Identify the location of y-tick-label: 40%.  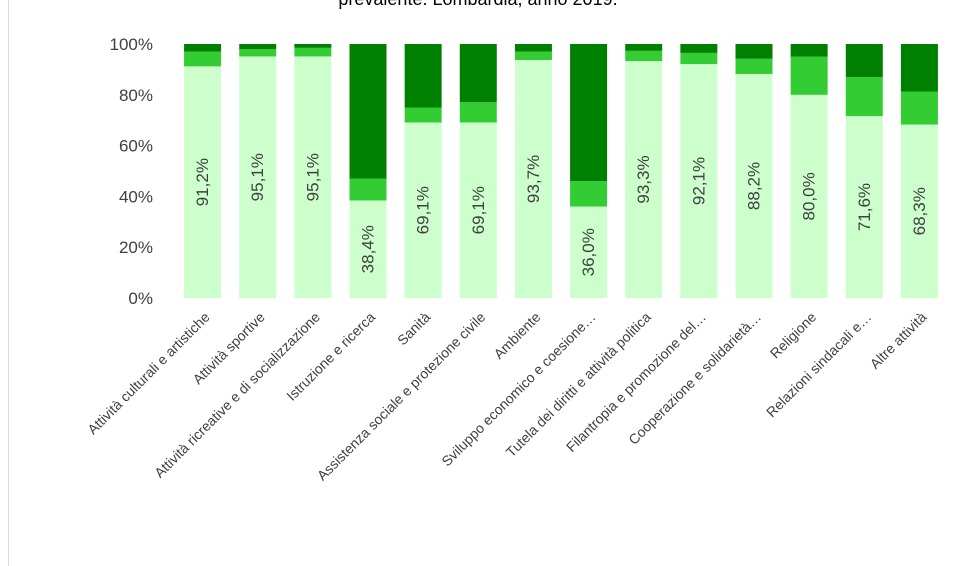
(136, 196).